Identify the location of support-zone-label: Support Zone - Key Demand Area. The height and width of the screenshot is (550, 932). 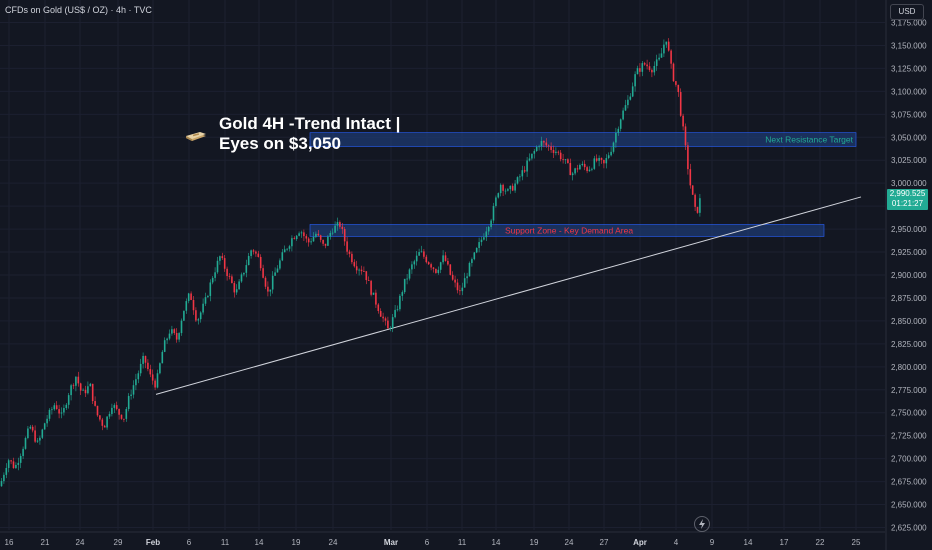
(569, 230).